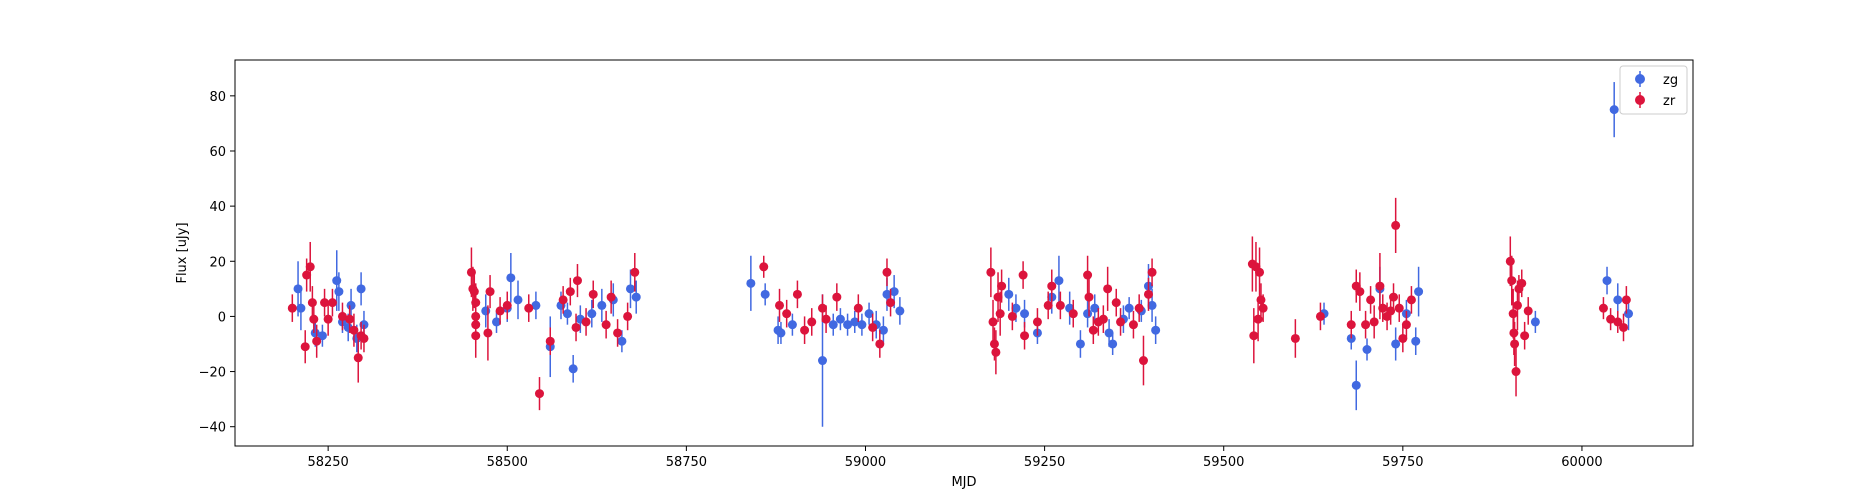 This screenshot has width=1875, height=500. Describe the element at coordinates (222, 317) in the screenshot. I see `y-tick-label: 0` at that location.